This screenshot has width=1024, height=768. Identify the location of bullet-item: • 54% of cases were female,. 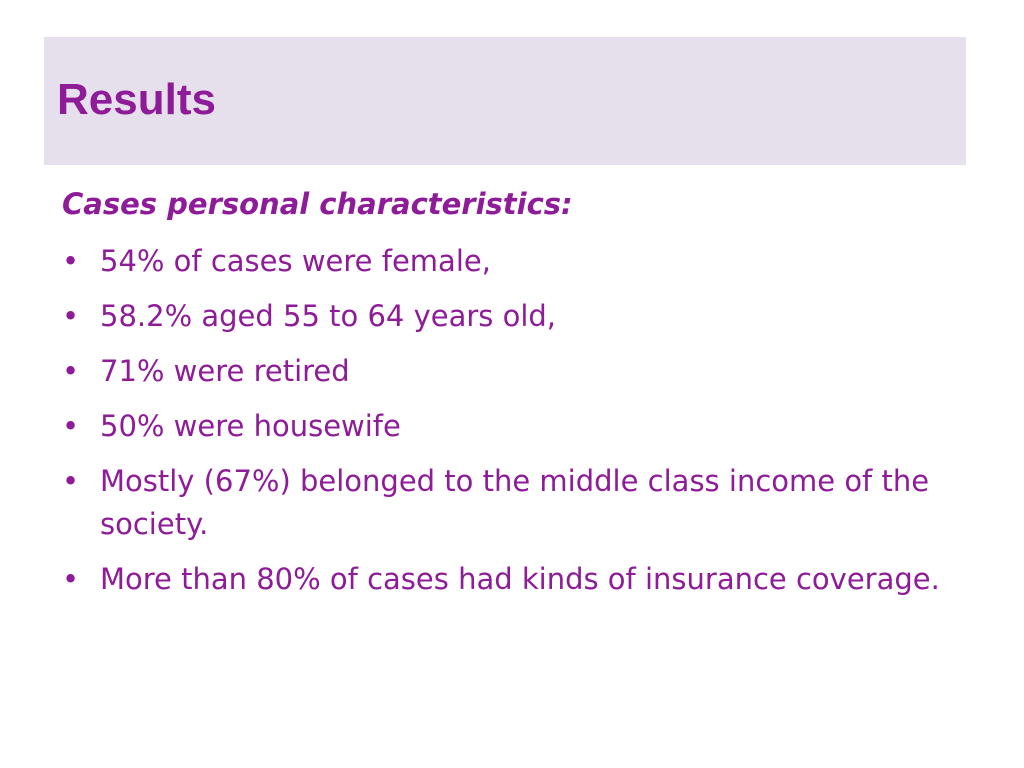
(512, 261).